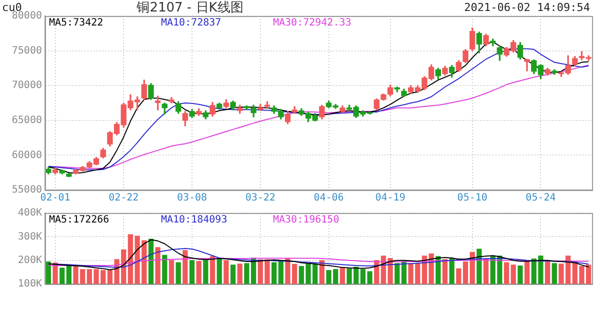 The image size is (600, 327). What do you see at coordinates (27, 155) in the screenshot?
I see `y-tick-label: 60000` at bounding box center [27, 155].